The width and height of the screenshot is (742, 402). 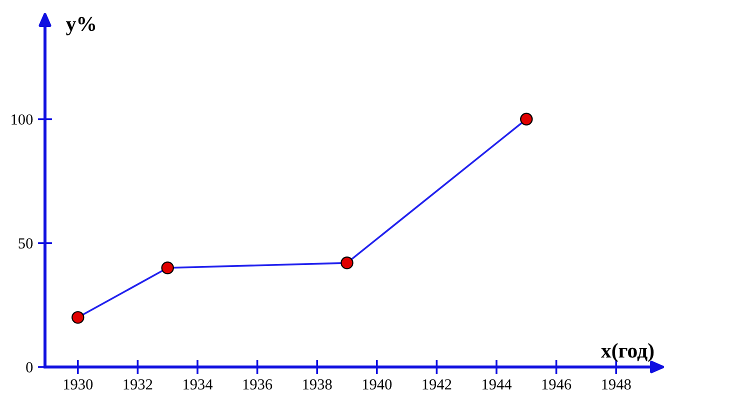 What do you see at coordinates (29, 367) in the screenshot?
I see `y-tick-label: 0` at bounding box center [29, 367].